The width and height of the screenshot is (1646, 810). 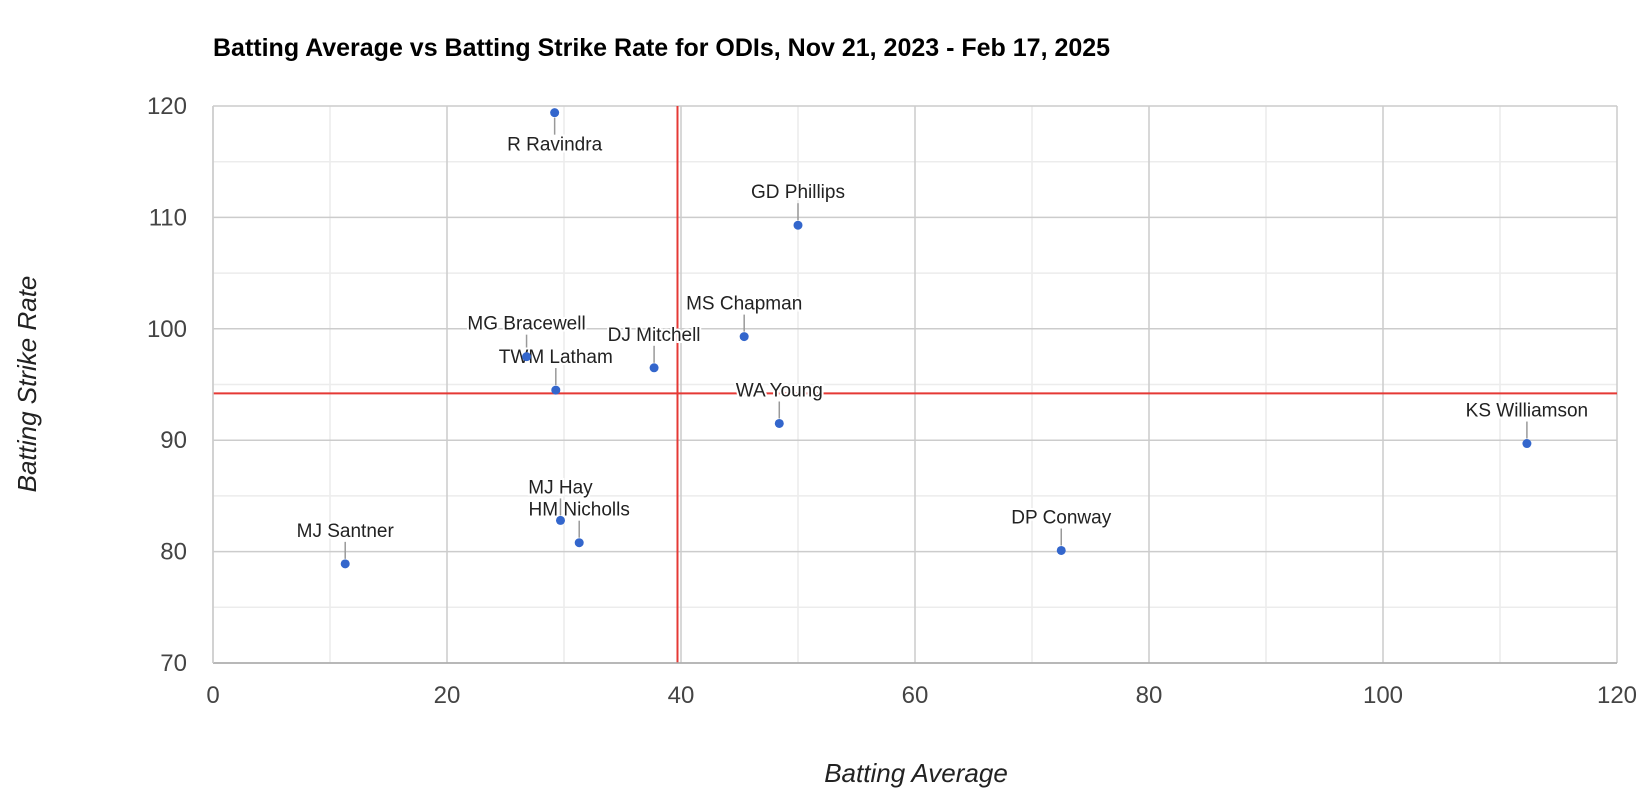 What do you see at coordinates (779, 390) in the screenshot?
I see `point-label: WA Young` at bounding box center [779, 390].